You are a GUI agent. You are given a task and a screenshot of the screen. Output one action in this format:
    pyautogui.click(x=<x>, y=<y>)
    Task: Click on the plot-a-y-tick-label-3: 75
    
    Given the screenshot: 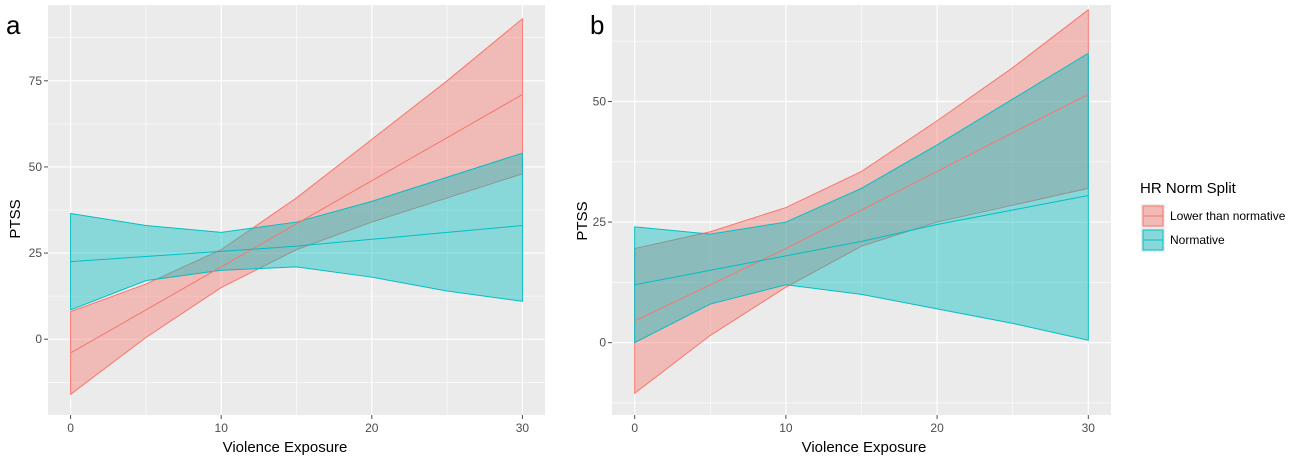 What is the action you would take?
    pyautogui.click(x=36, y=81)
    